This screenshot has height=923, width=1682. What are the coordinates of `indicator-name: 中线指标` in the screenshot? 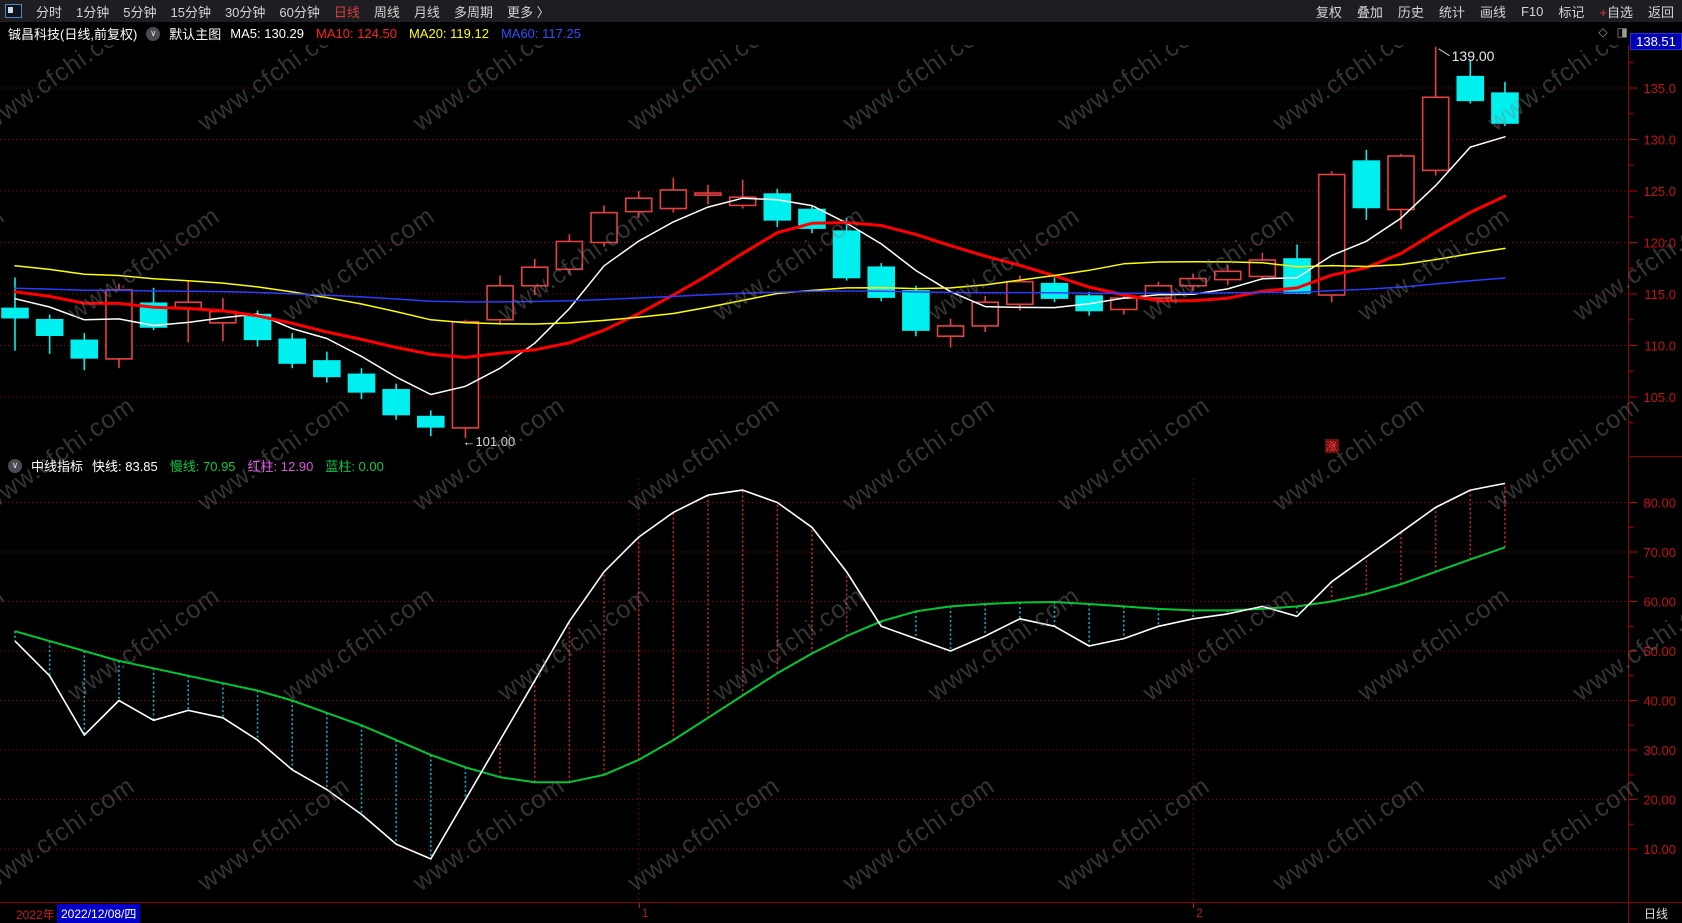 It's located at (57, 466).